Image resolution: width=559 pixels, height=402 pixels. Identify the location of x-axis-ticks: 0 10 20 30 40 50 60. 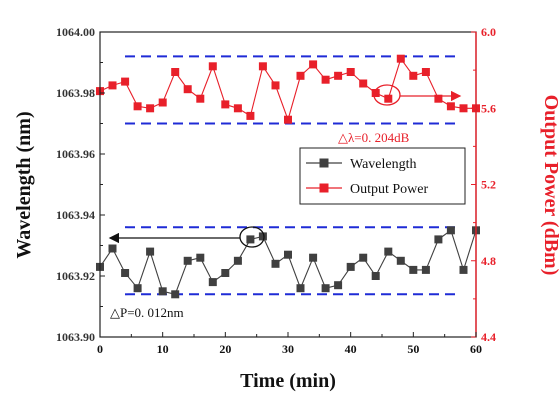
(289, 344).